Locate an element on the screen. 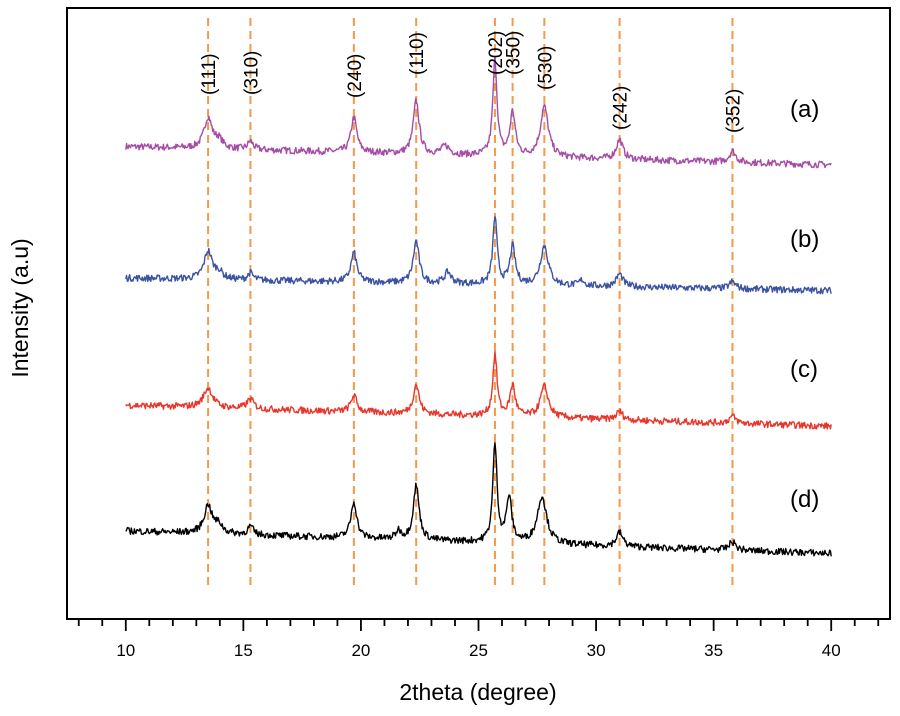  peak-label: (530) is located at coordinates (545, 68).